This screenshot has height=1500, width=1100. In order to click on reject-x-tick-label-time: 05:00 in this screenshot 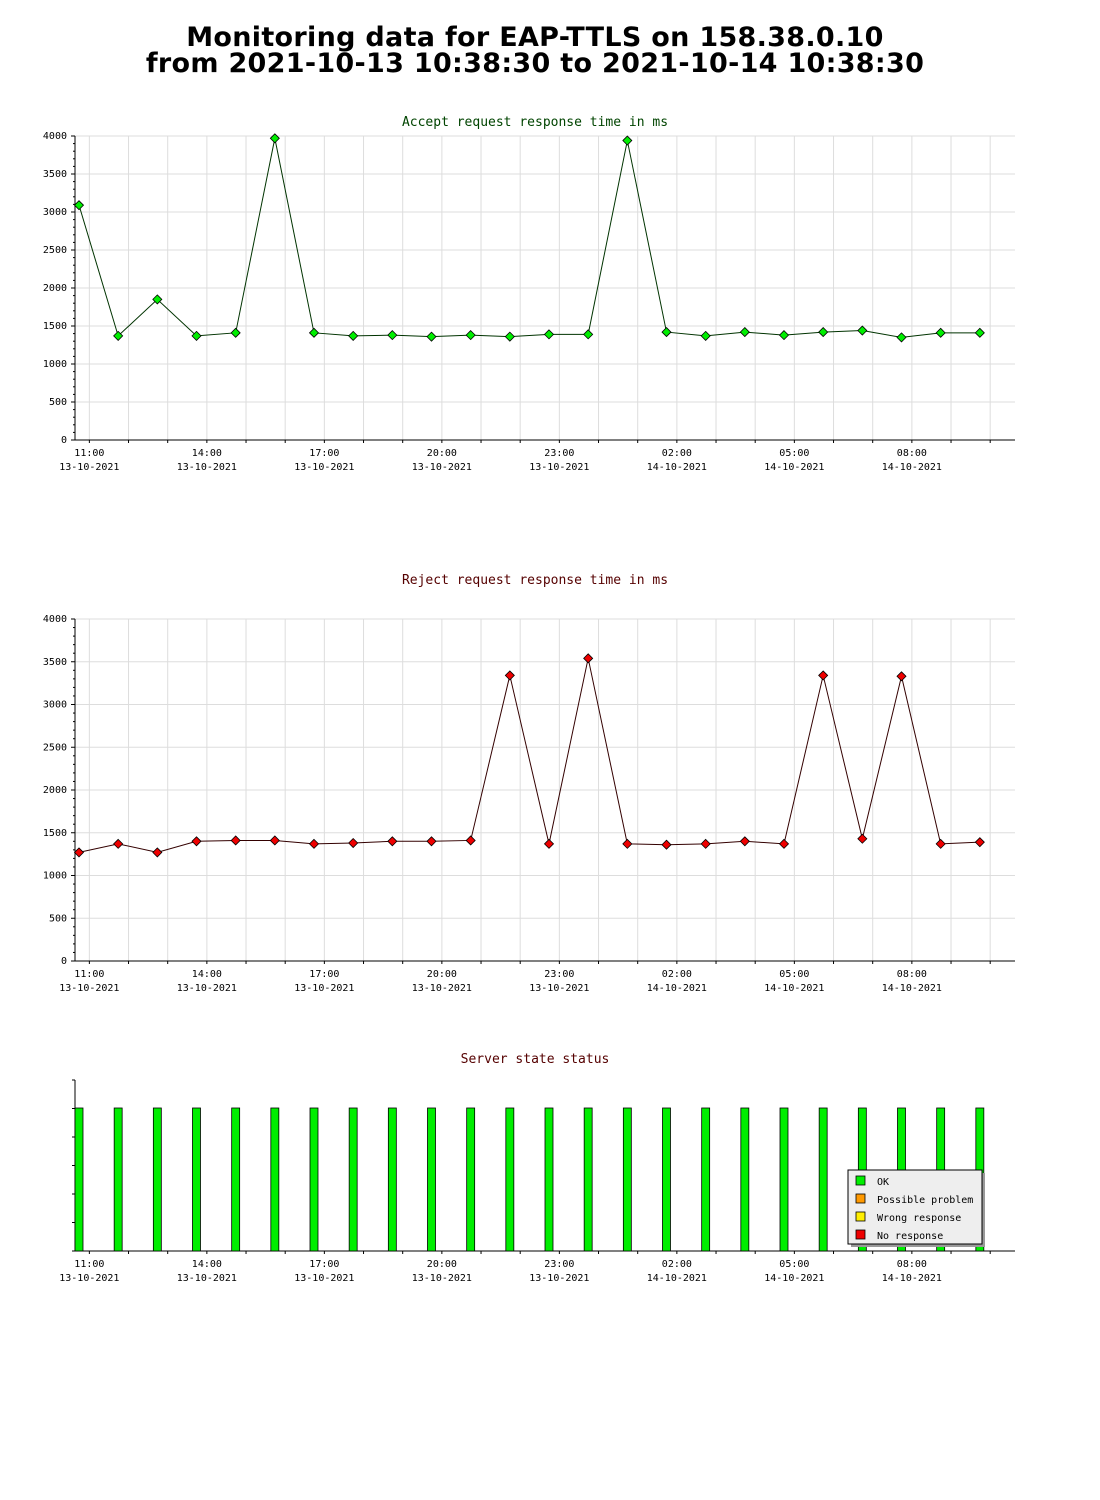, I will do `click(794, 974)`.